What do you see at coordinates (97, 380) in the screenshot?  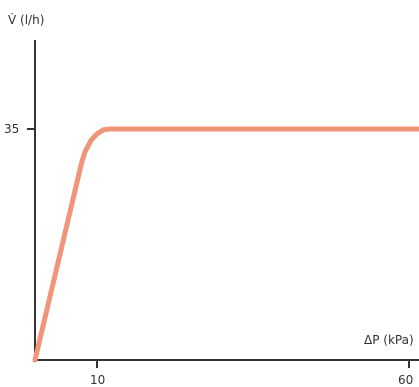 I see `x-tick-label-10: 10` at bounding box center [97, 380].